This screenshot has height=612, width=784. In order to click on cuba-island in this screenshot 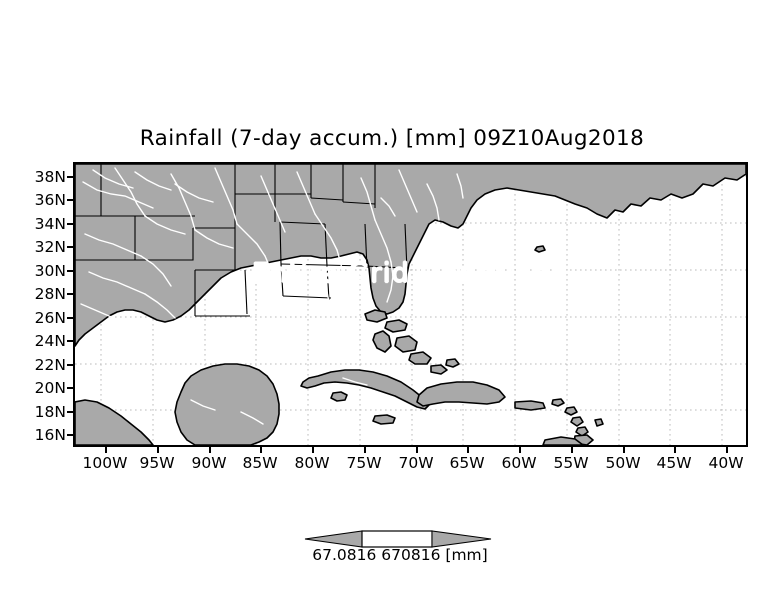, I will do `click(365, 389)`.